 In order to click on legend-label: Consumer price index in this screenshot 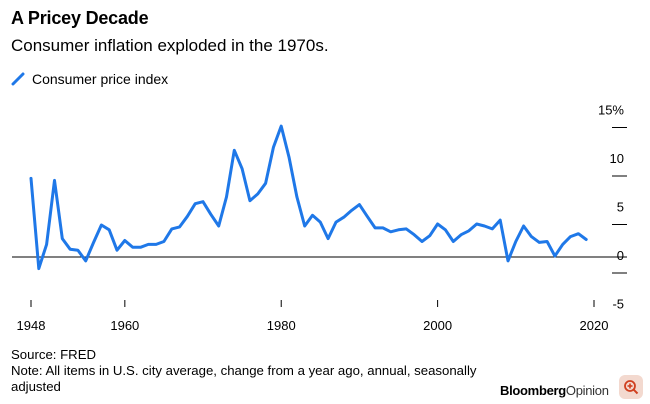, I will do `click(100, 79)`.